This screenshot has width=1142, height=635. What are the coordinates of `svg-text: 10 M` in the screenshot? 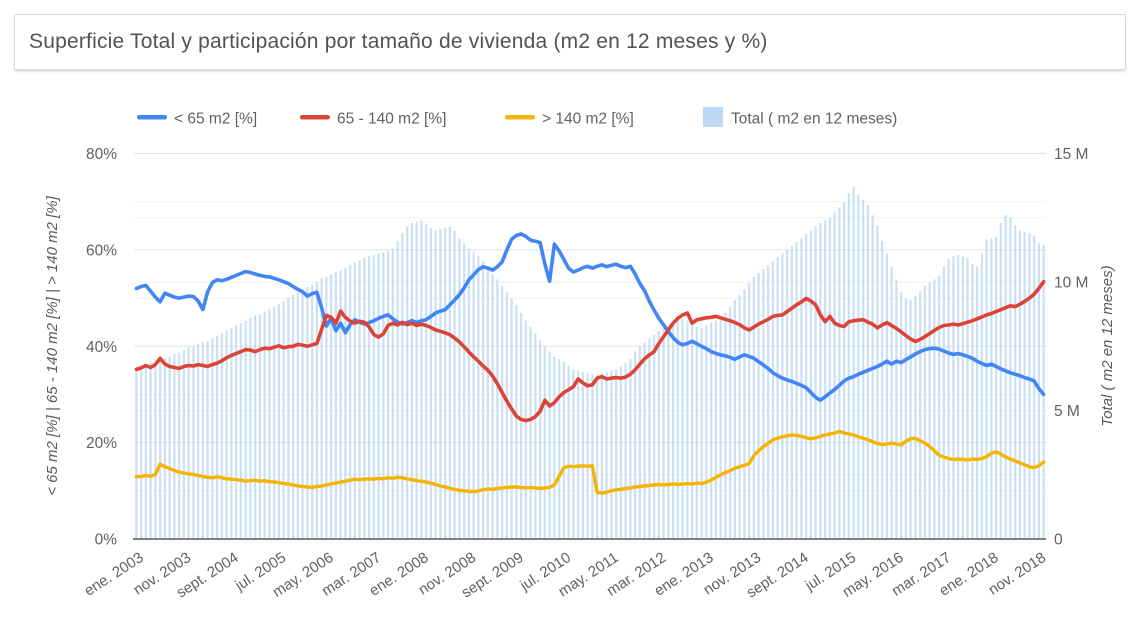 It's located at (1071, 283).